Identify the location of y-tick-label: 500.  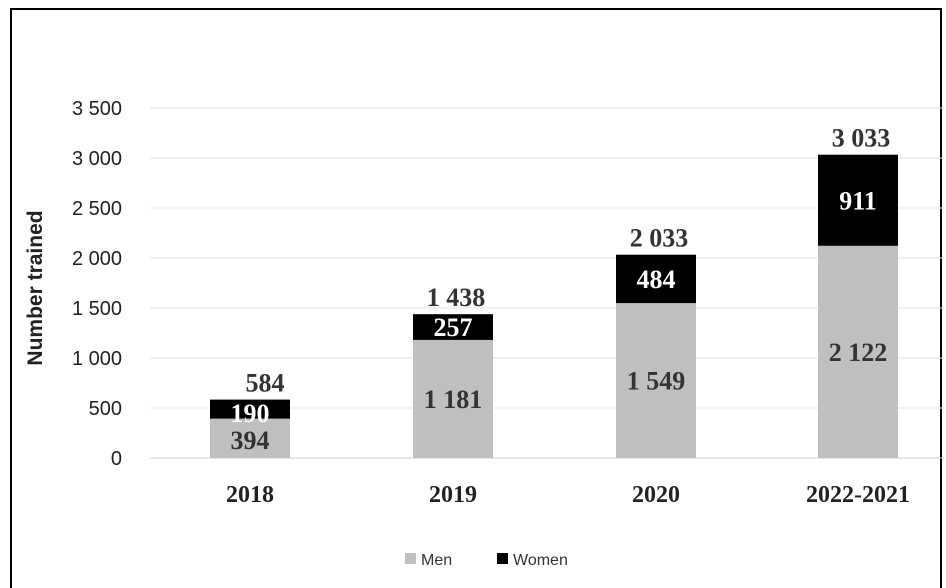
(105, 409).